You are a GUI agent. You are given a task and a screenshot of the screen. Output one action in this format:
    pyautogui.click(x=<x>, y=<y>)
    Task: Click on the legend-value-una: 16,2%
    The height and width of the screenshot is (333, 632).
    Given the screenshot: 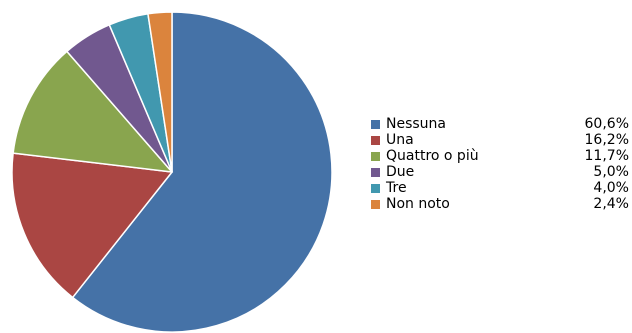 What is the action you would take?
    pyautogui.click(x=606, y=140)
    